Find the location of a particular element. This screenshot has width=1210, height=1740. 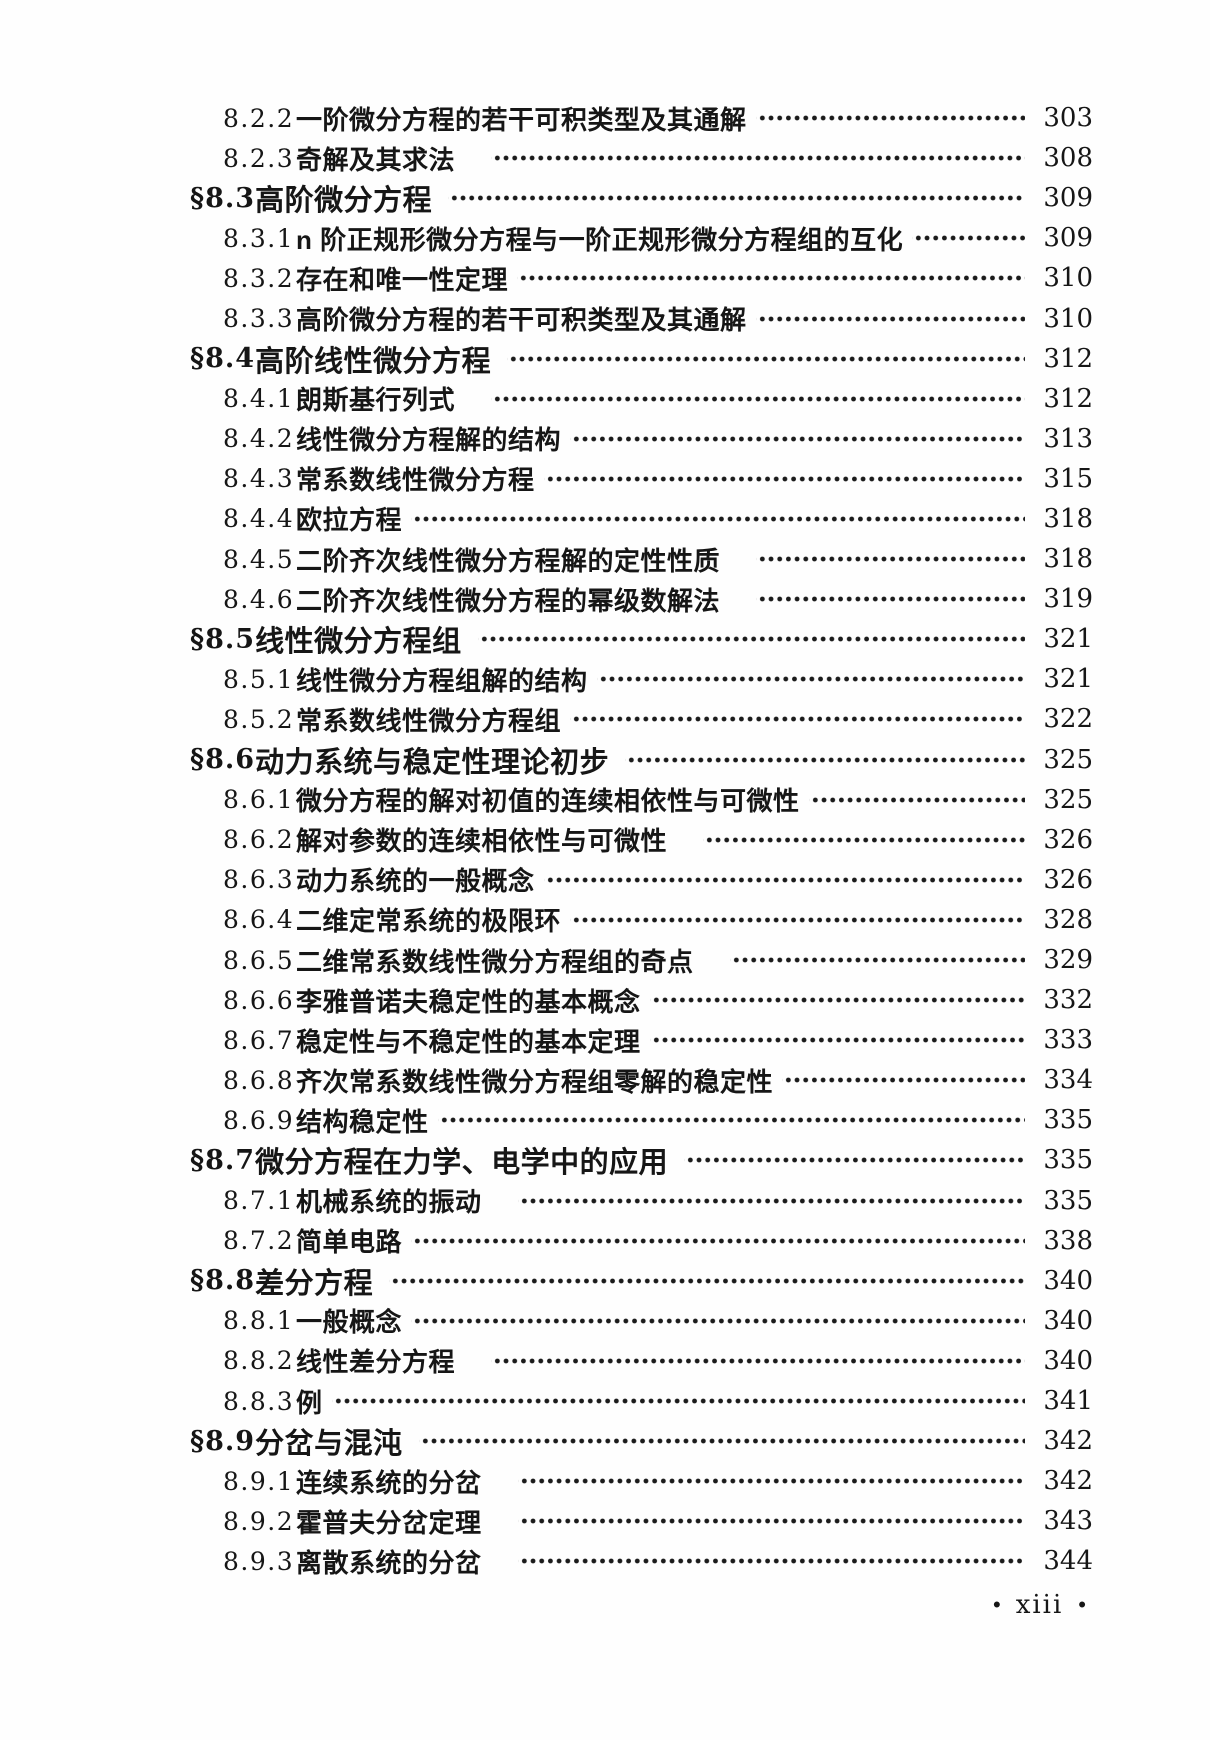

toc-entry-title: 常系数线性微分方程组 is located at coordinates (429, 720).